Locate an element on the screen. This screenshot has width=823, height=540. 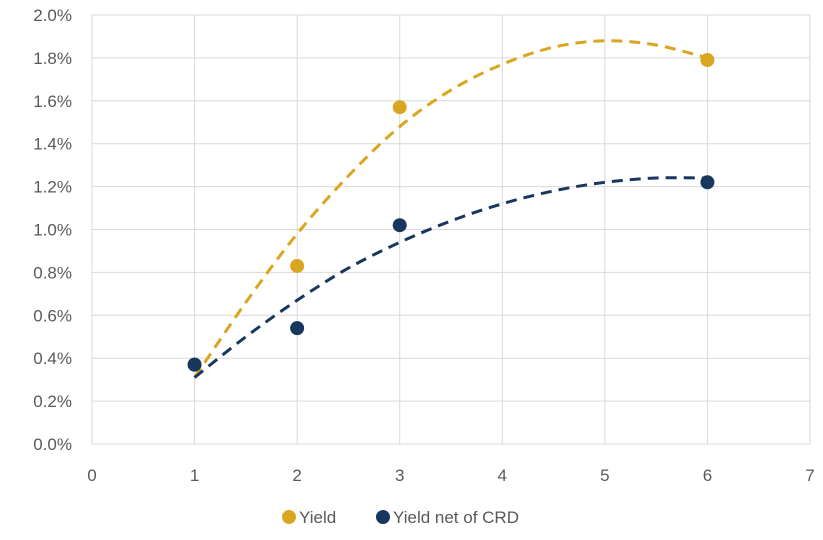
y-tick-label: 2.0% is located at coordinates (52, 15).